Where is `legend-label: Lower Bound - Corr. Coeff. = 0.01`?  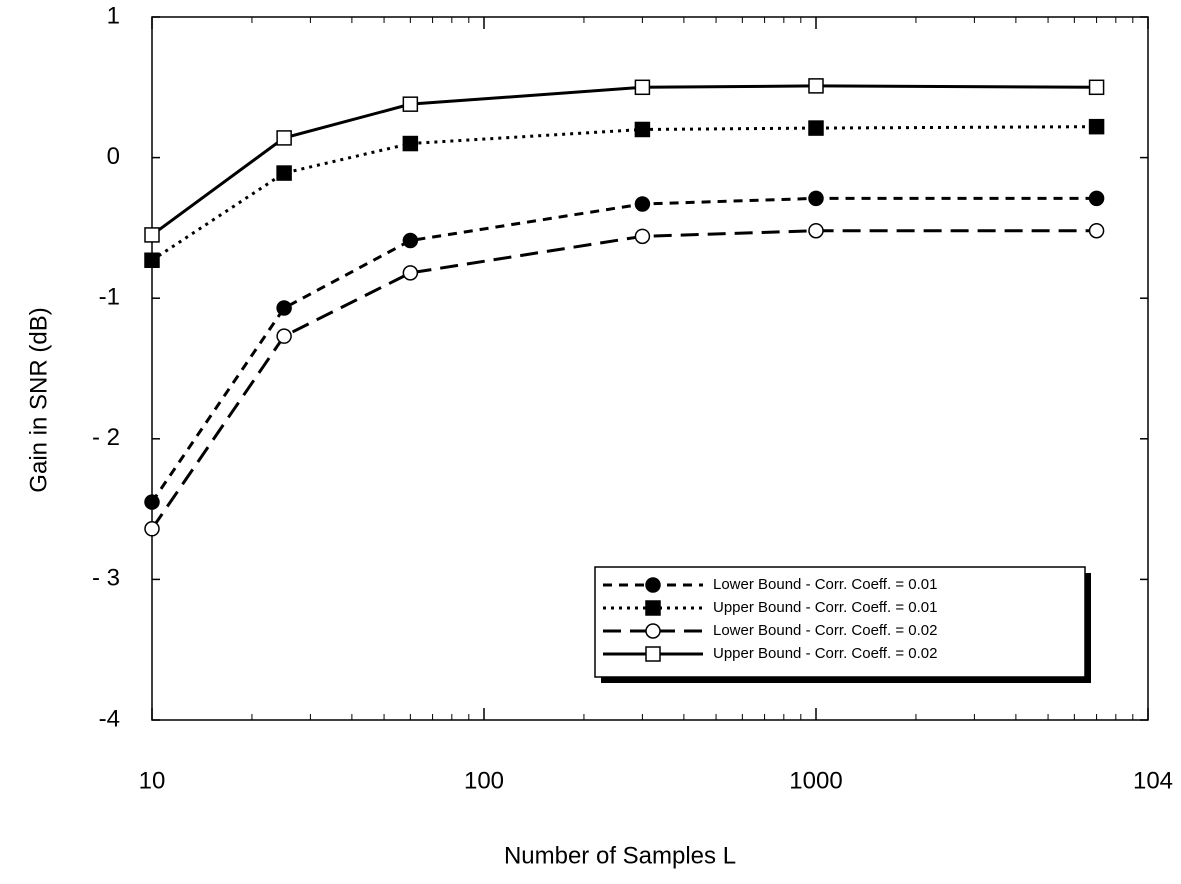 legend-label: Lower Bound - Corr. Coeff. = 0.01 is located at coordinates (825, 584).